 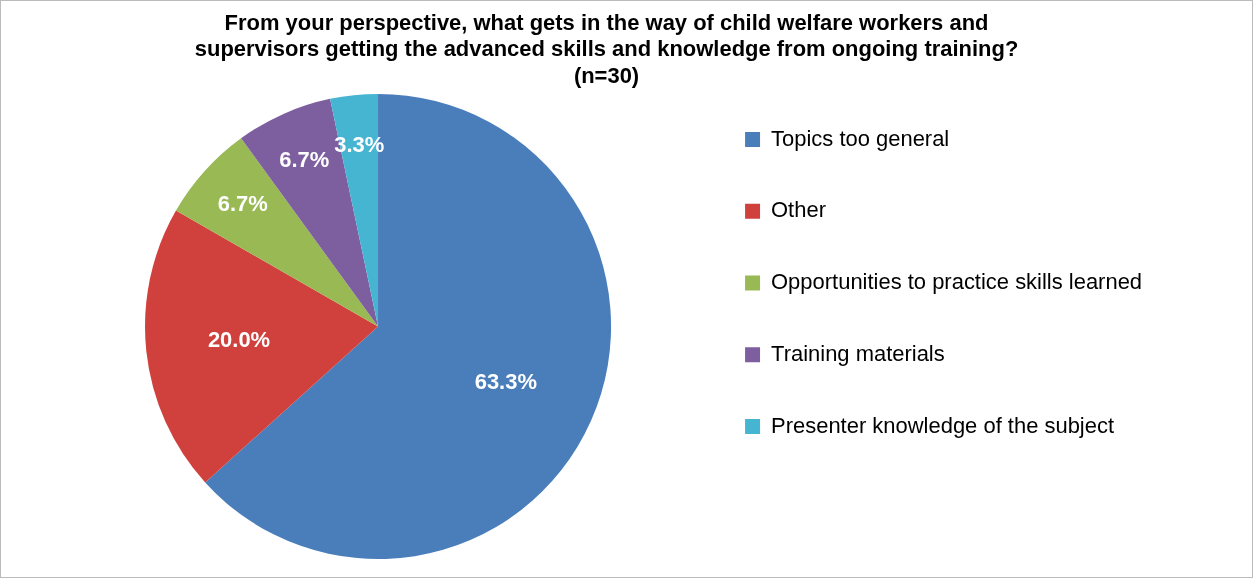 I want to click on data-label: 20.0%, so click(x=239, y=340).